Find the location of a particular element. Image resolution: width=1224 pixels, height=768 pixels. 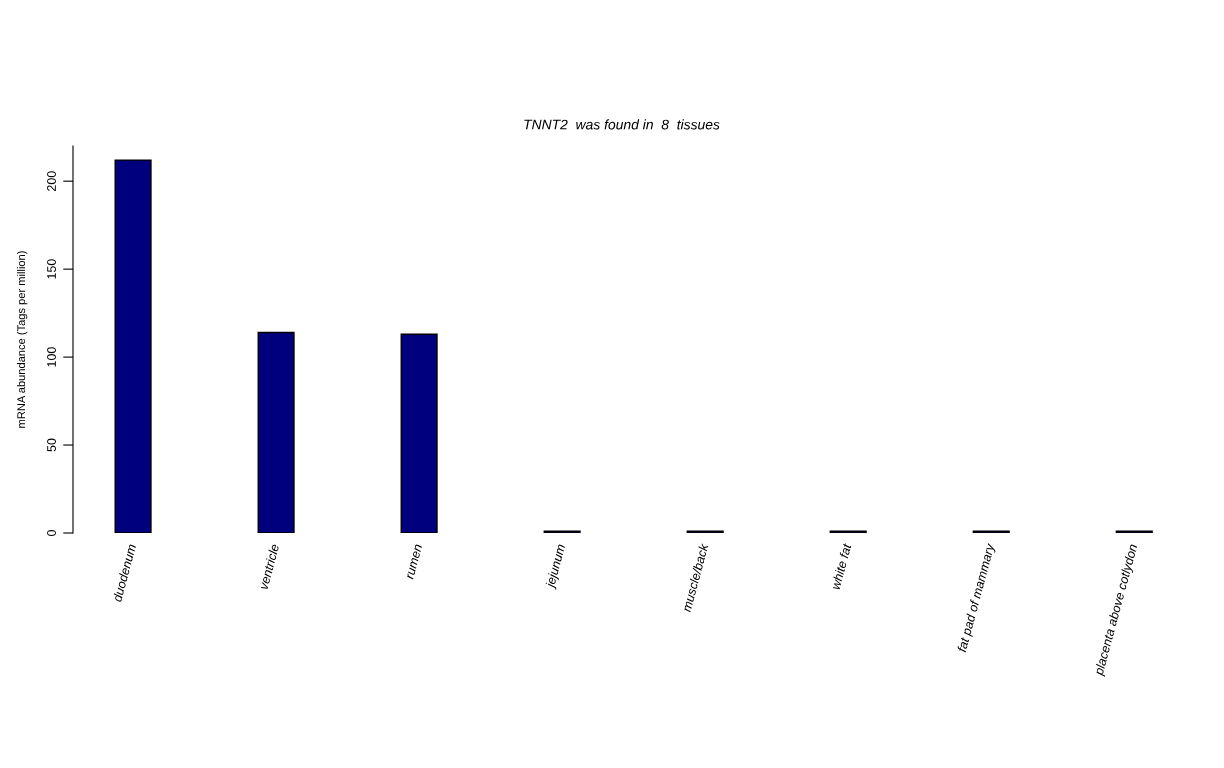

x-tick-label: jejunum is located at coordinates (556, 566).